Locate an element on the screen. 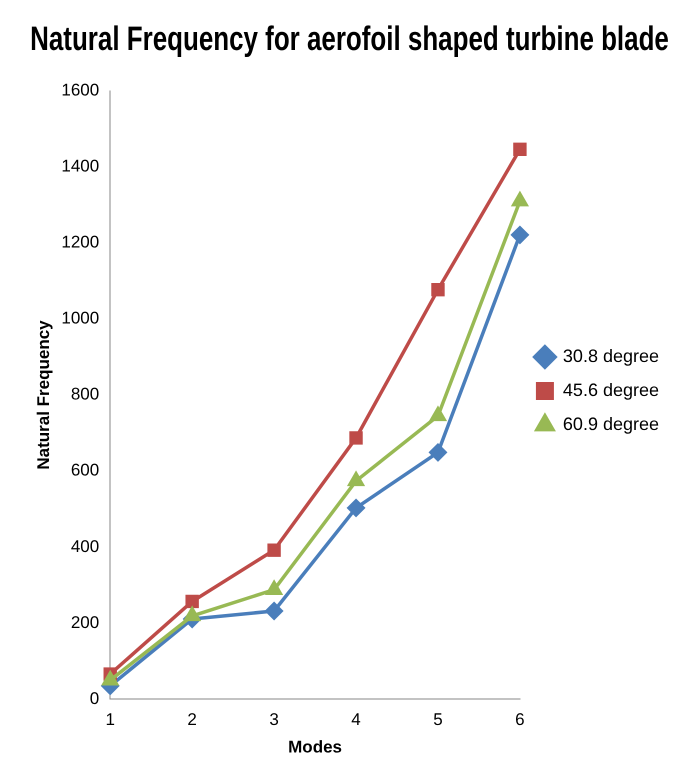  y-tick-label: 0 is located at coordinates (95, 698).